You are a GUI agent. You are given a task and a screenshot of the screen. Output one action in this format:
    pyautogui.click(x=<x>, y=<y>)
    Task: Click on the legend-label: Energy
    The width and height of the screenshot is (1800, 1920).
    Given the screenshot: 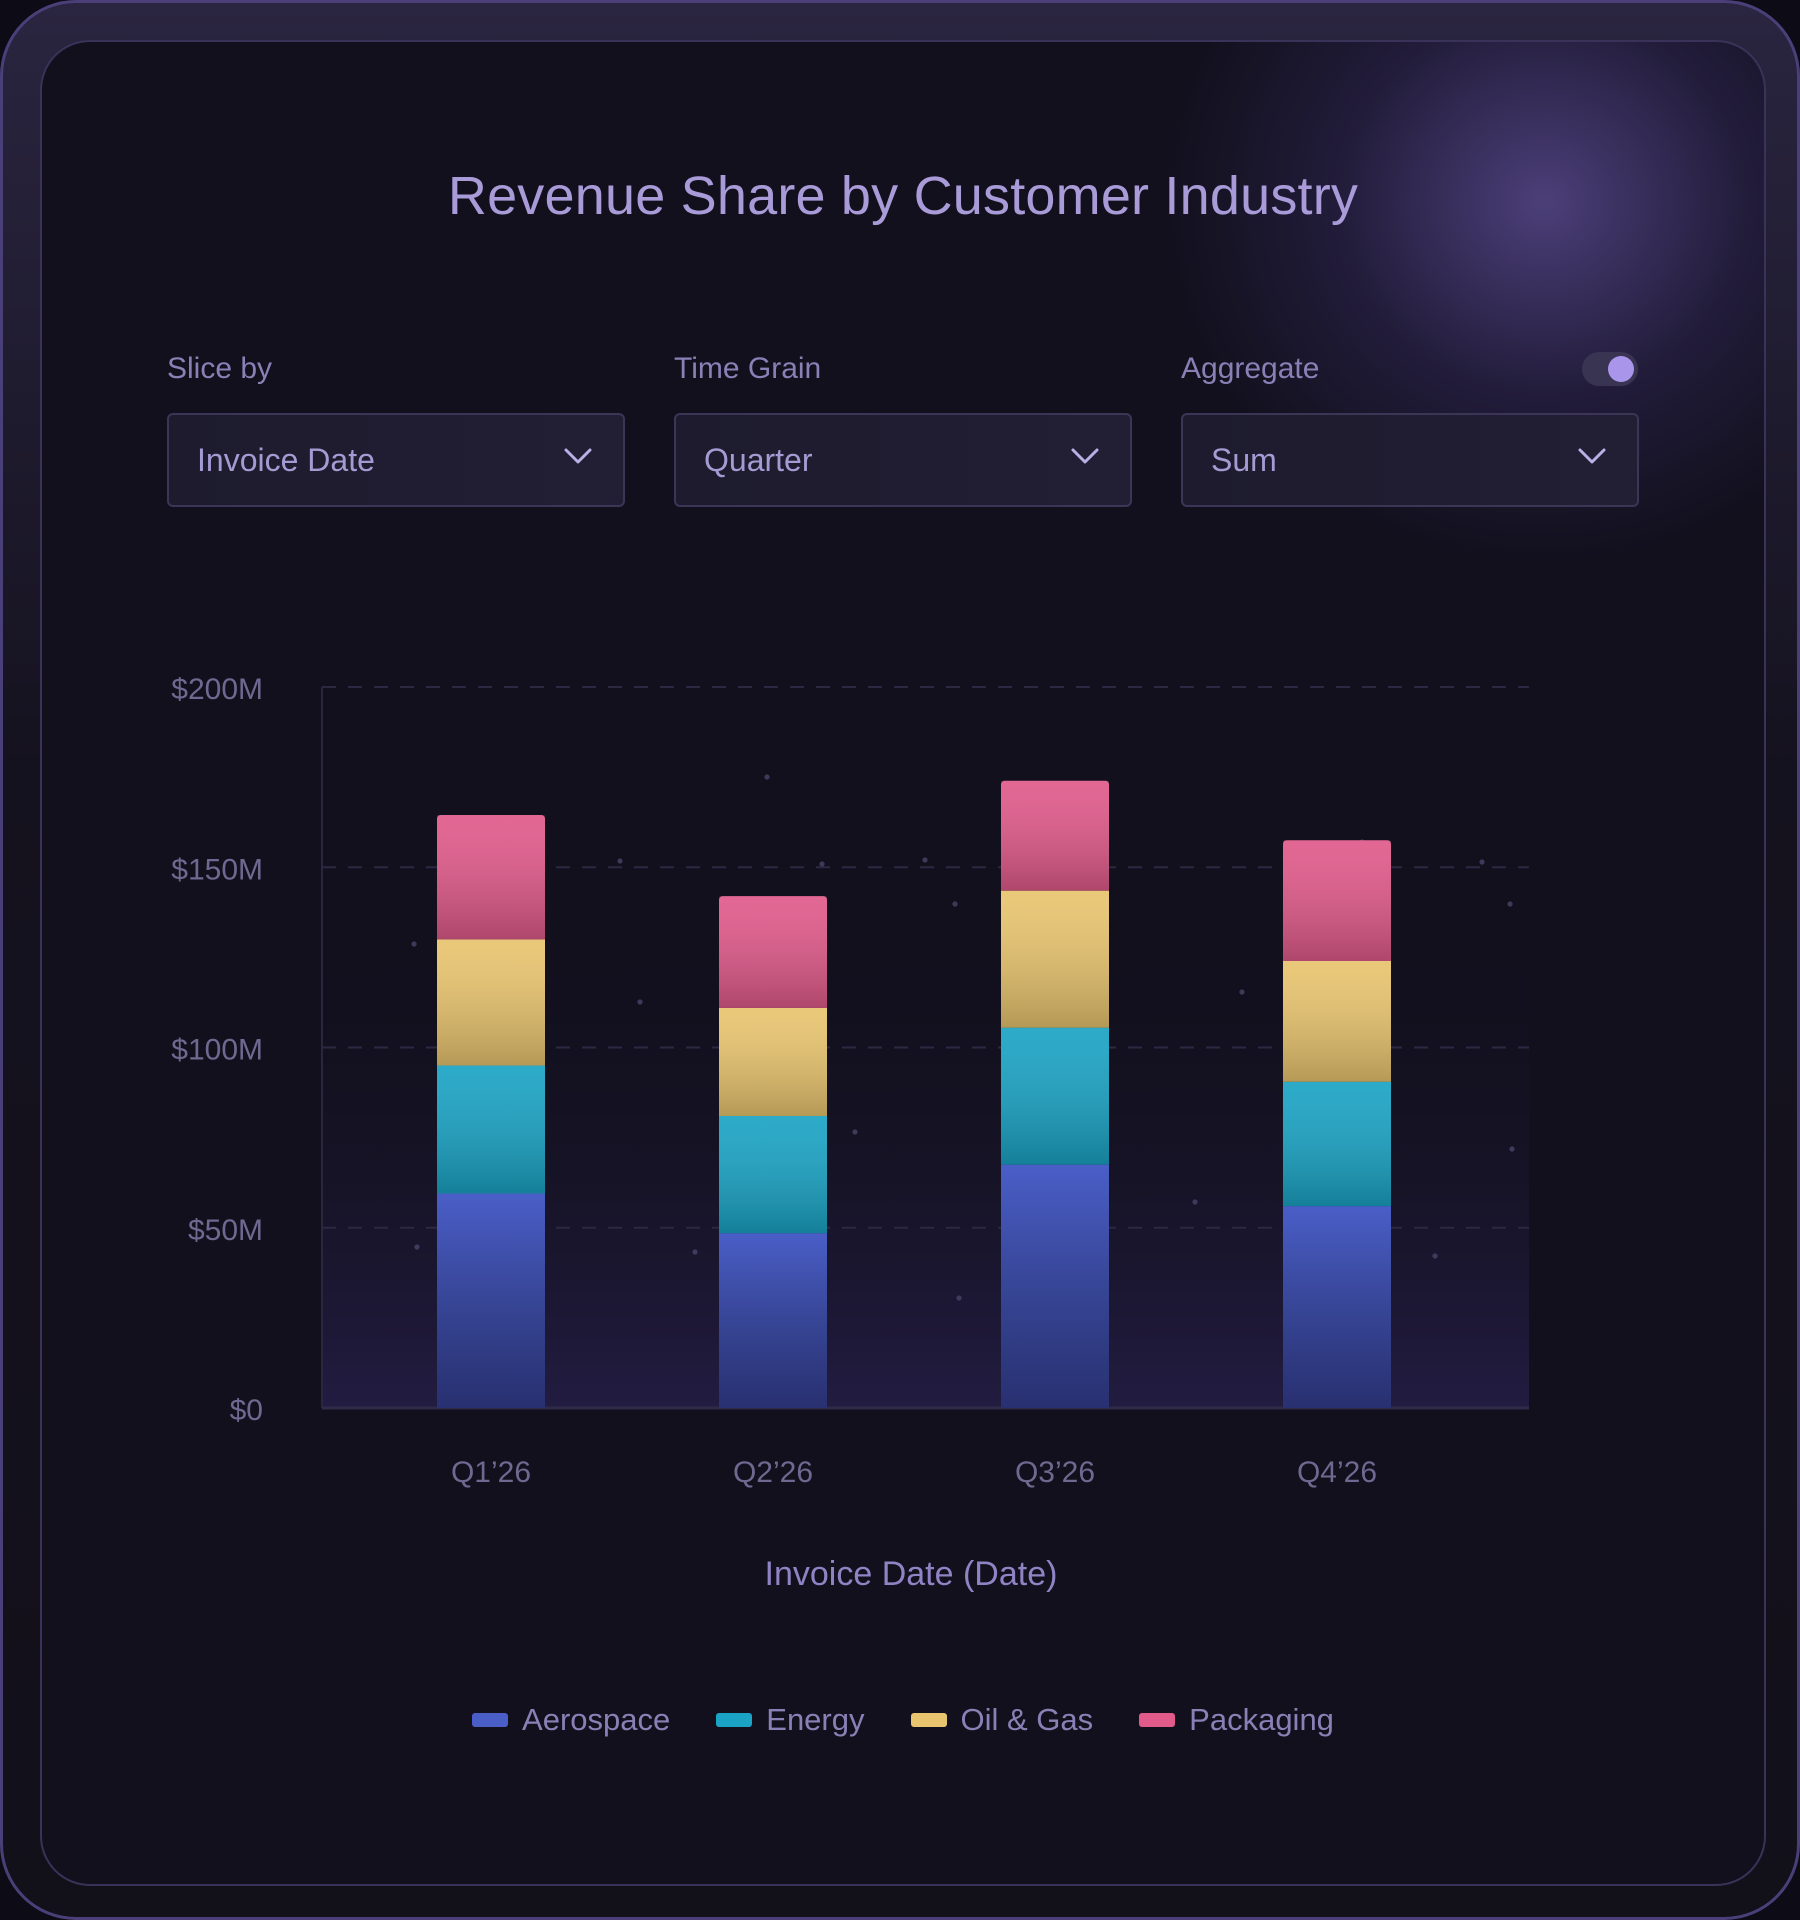 What is the action you would take?
    pyautogui.click(x=815, y=1719)
    